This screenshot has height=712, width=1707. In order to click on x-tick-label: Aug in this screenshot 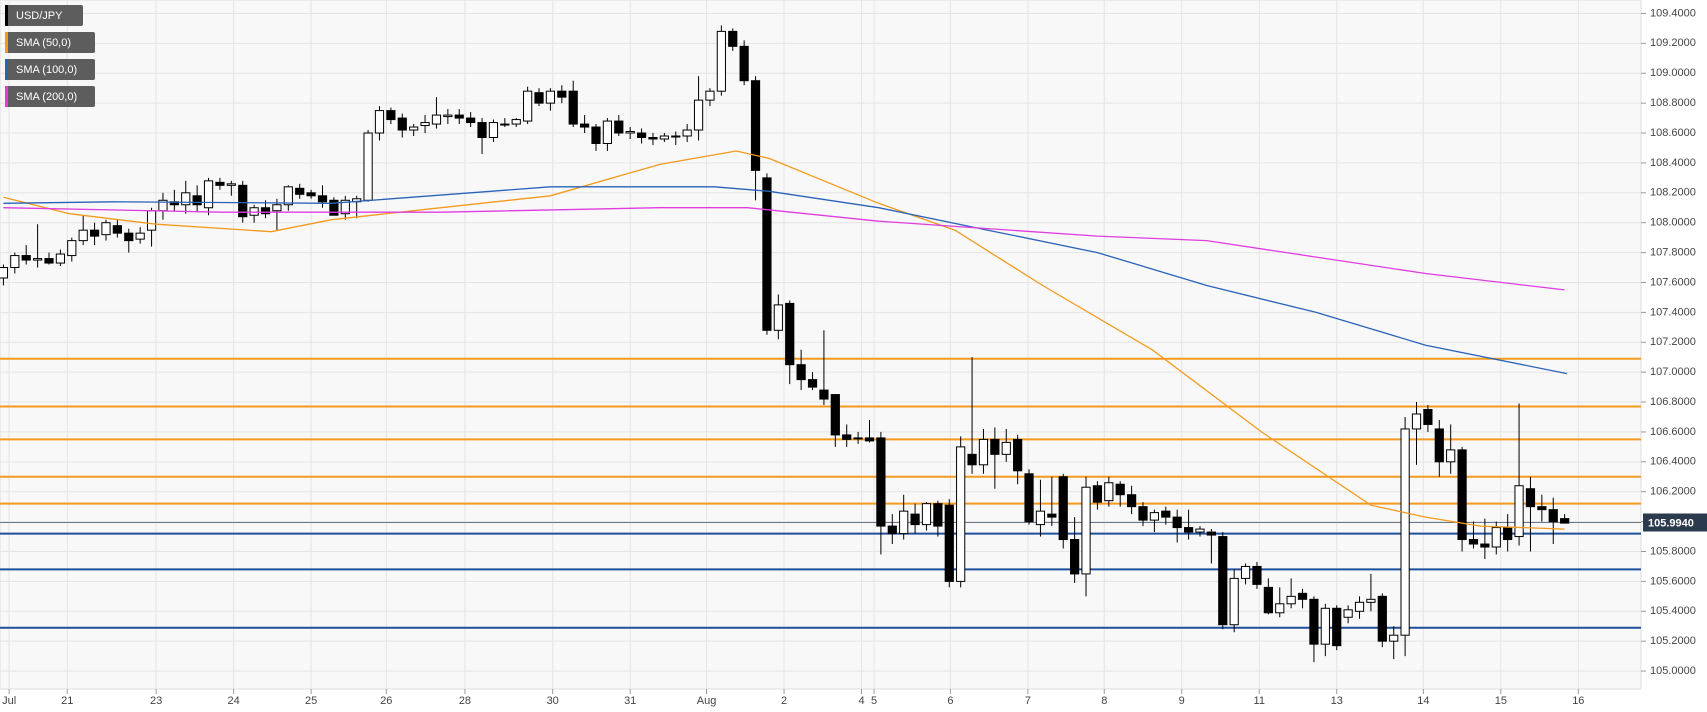, I will do `click(707, 701)`.